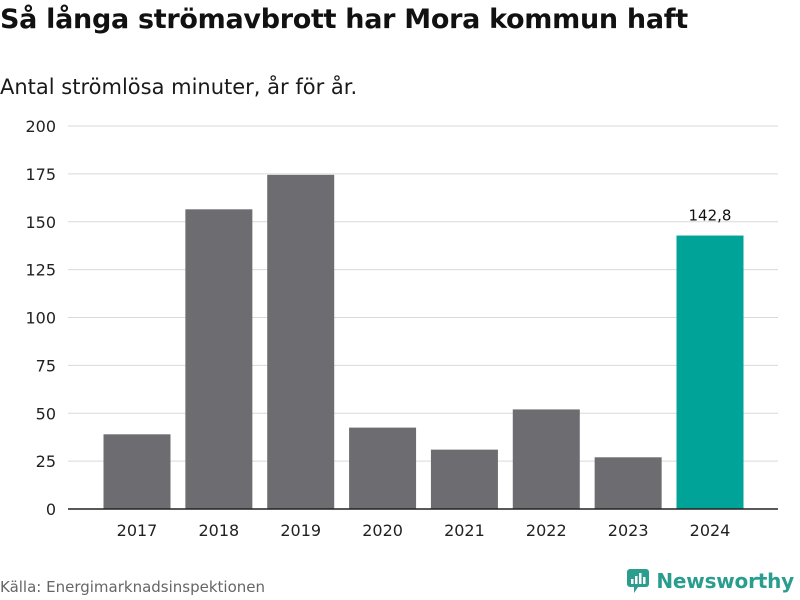 The height and width of the screenshot is (600, 800). I want to click on bar-2019, so click(301, 341).